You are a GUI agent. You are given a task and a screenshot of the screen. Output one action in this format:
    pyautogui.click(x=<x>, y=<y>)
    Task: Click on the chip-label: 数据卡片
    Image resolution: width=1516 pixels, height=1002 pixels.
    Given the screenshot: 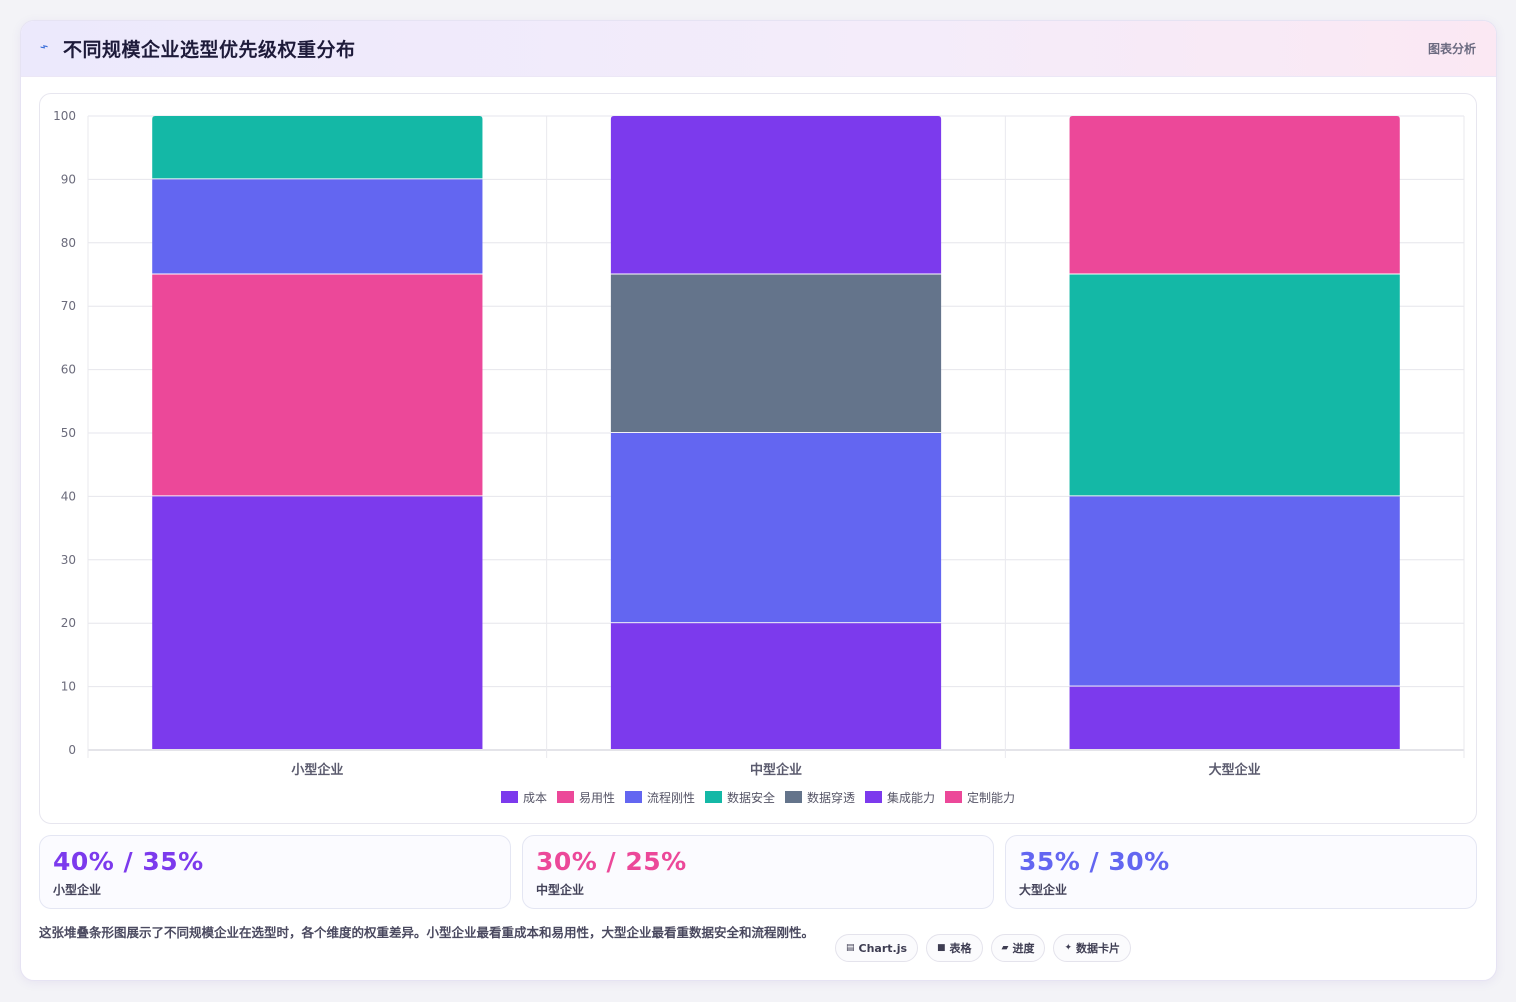 What is the action you would take?
    pyautogui.click(x=1098, y=948)
    